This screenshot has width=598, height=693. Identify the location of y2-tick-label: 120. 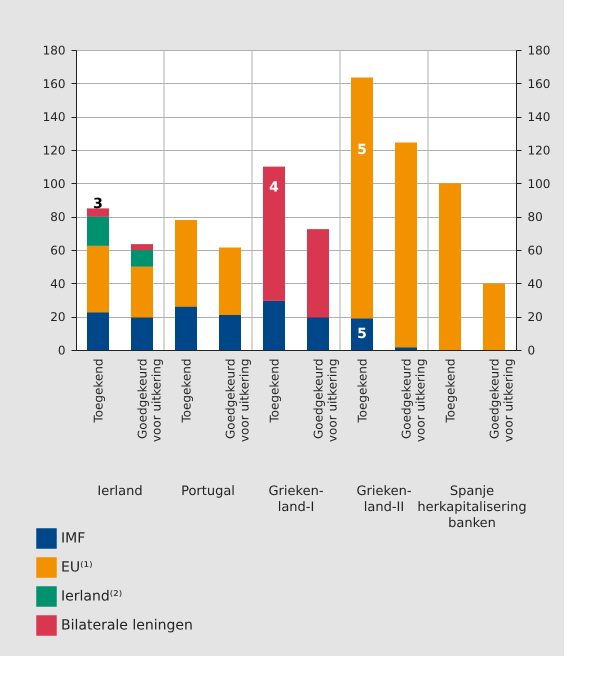
(539, 151).